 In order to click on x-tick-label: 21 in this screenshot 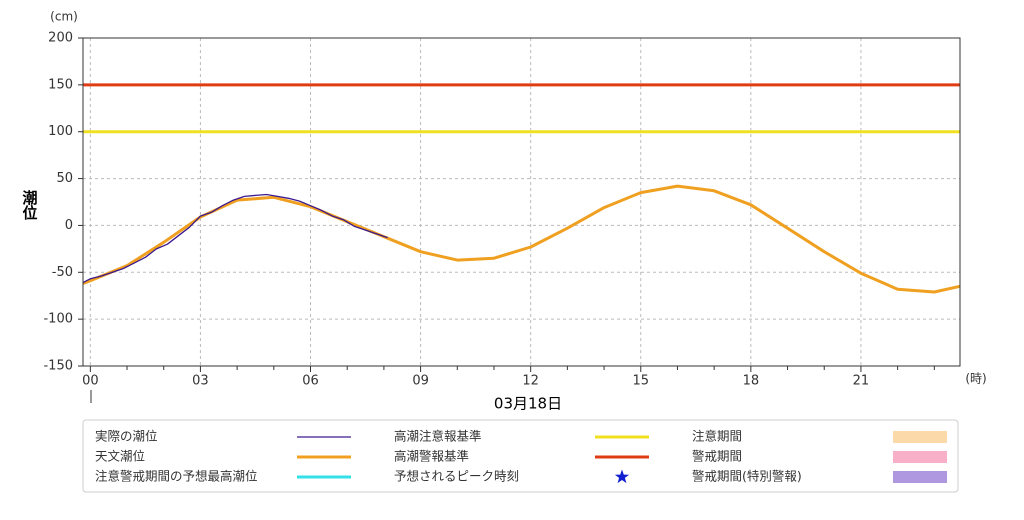, I will do `click(861, 381)`.